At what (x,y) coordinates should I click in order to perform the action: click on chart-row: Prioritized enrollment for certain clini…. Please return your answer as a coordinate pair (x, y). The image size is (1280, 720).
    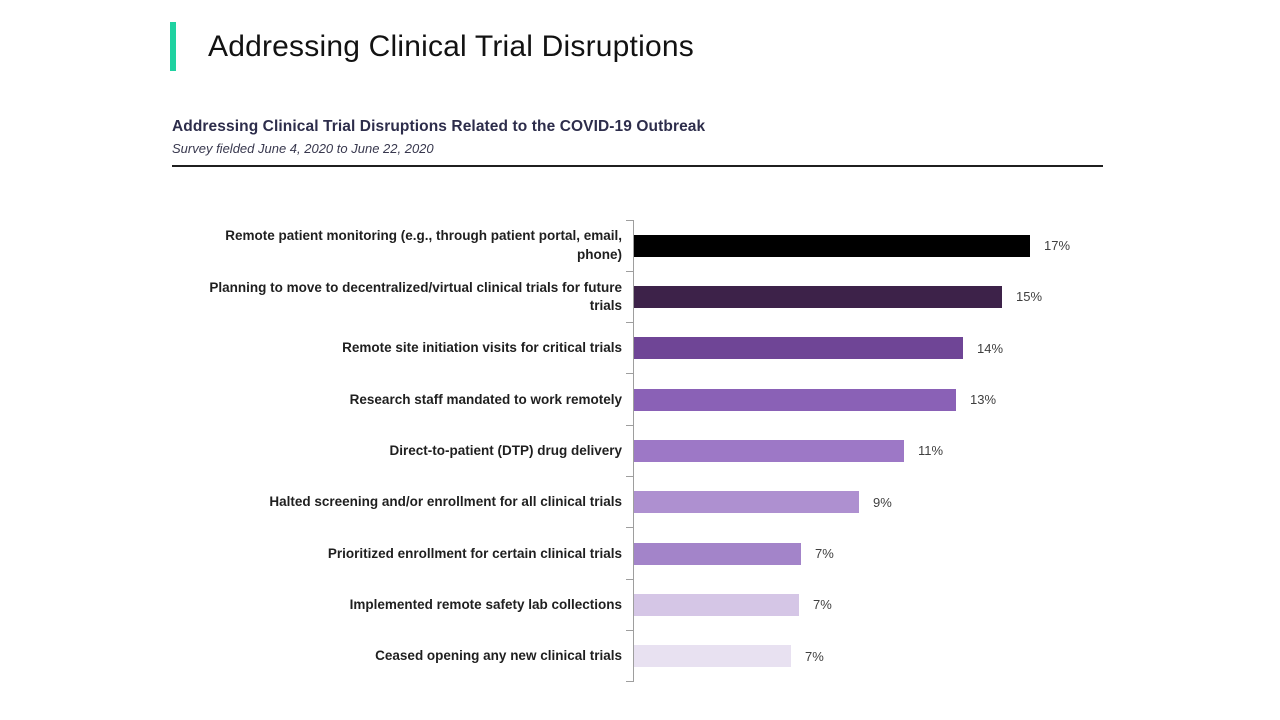
    Looking at the image, I should click on (685, 553).